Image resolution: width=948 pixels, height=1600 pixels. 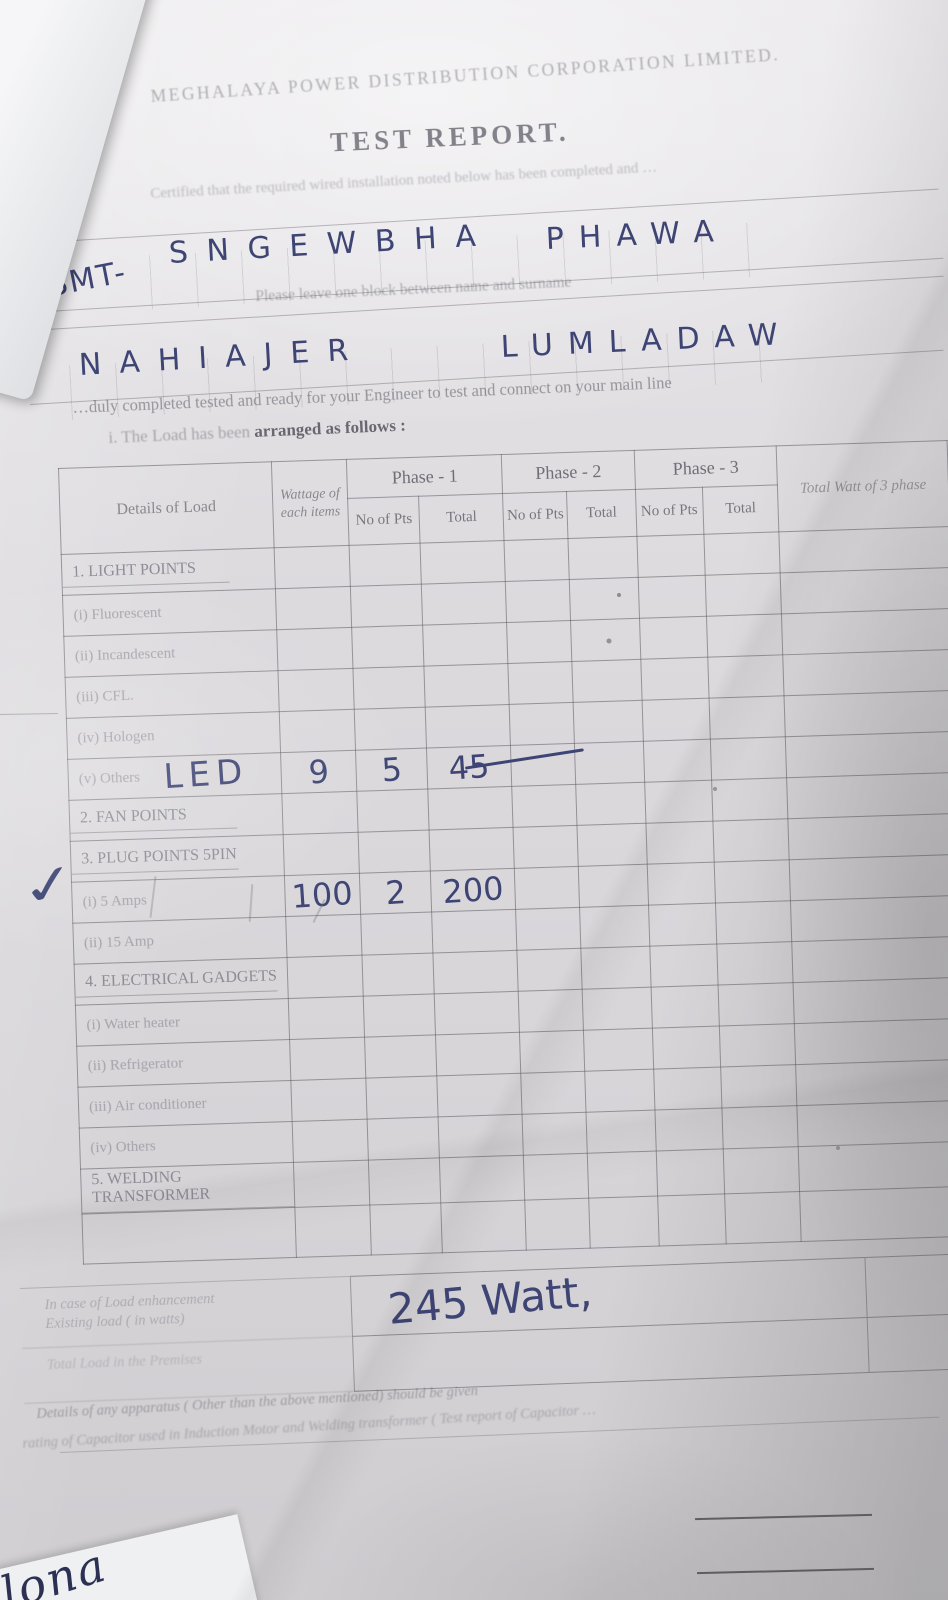 I want to click on handwritten-value: 9, so click(x=319, y=772).